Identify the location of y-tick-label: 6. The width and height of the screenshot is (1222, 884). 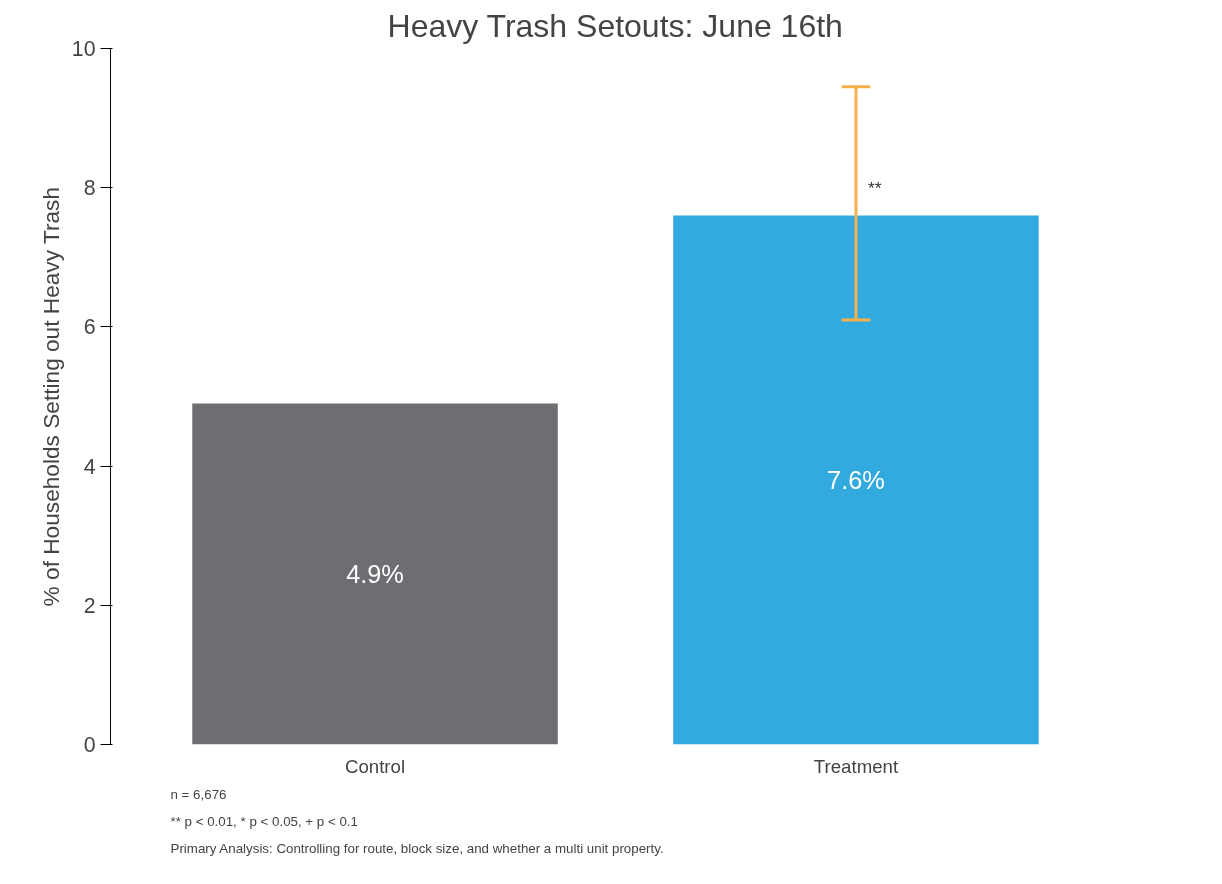
(89, 327).